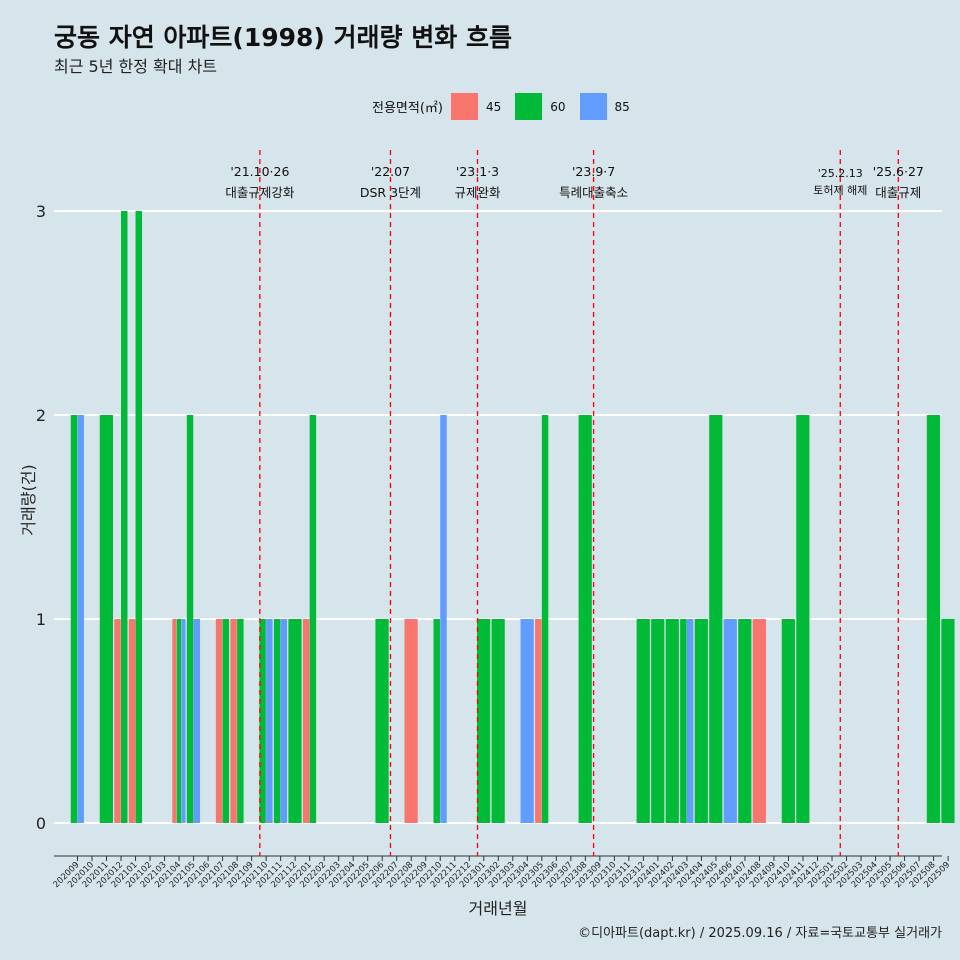 This screenshot has height=960, width=960. Describe the element at coordinates (478, 192) in the screenshot. I see `event-desc-label-202301: 규제완화` at that location.